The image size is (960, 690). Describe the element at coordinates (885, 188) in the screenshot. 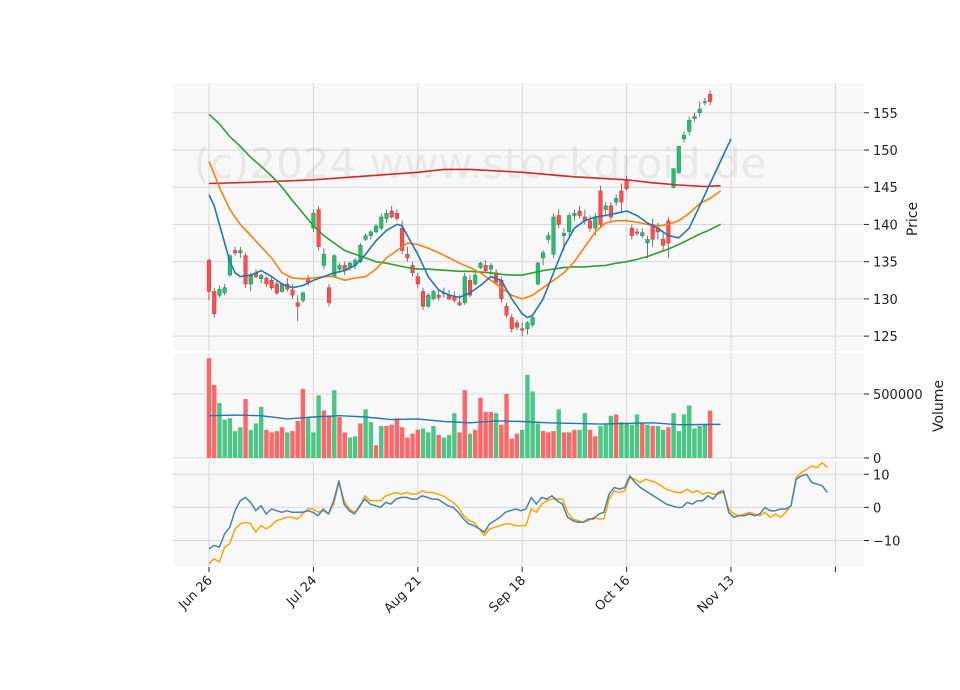

I see `price-tick-label: 145` at that location.